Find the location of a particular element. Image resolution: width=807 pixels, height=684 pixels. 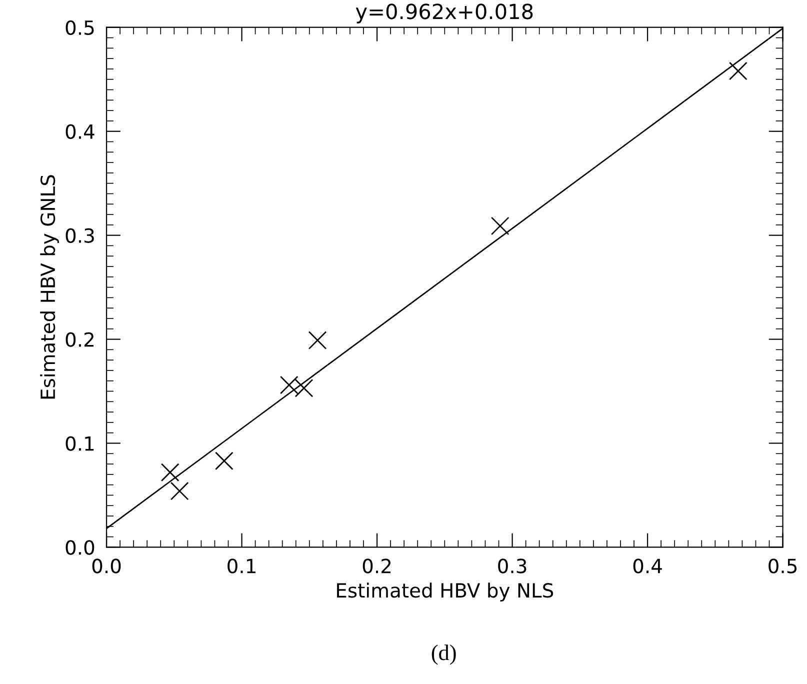

x-axis-title: Estimated HBV by NLS is located at coordinates (445, 592).